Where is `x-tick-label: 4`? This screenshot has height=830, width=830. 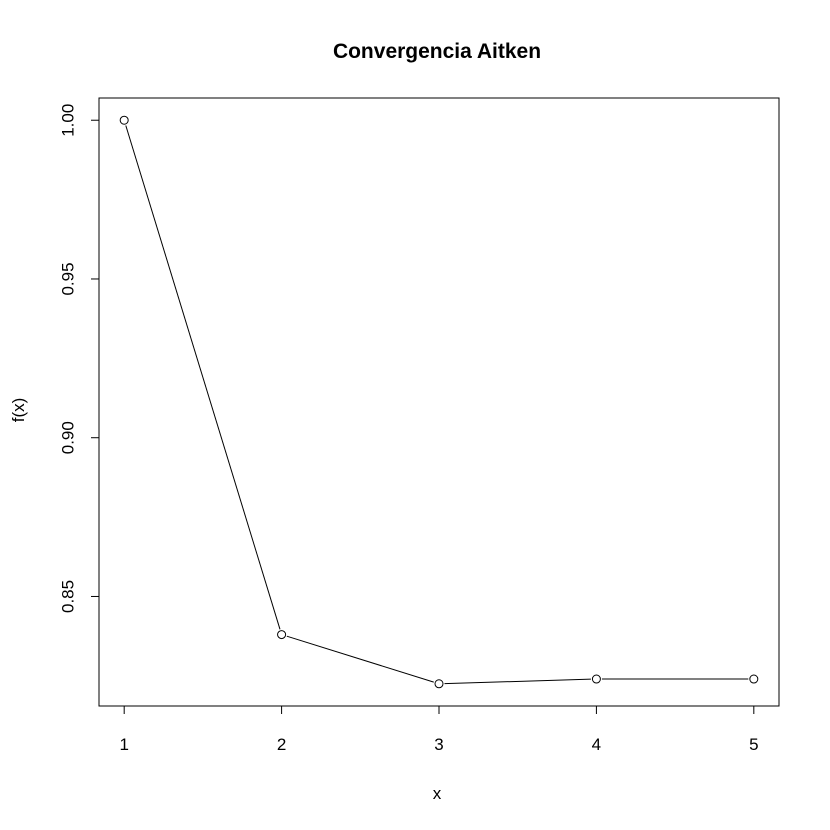 x-tick-label: 4 is located at coordinates (596, 744).